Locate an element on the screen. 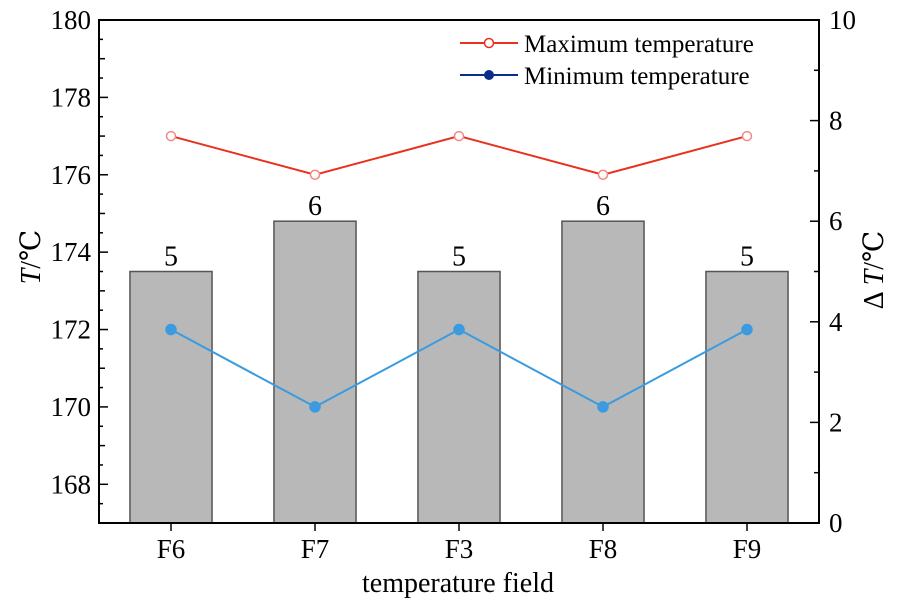 Image resolution: width=903 pixels, height=605 pixels. series-max-point-F9 is located at coordinates (747, 136).